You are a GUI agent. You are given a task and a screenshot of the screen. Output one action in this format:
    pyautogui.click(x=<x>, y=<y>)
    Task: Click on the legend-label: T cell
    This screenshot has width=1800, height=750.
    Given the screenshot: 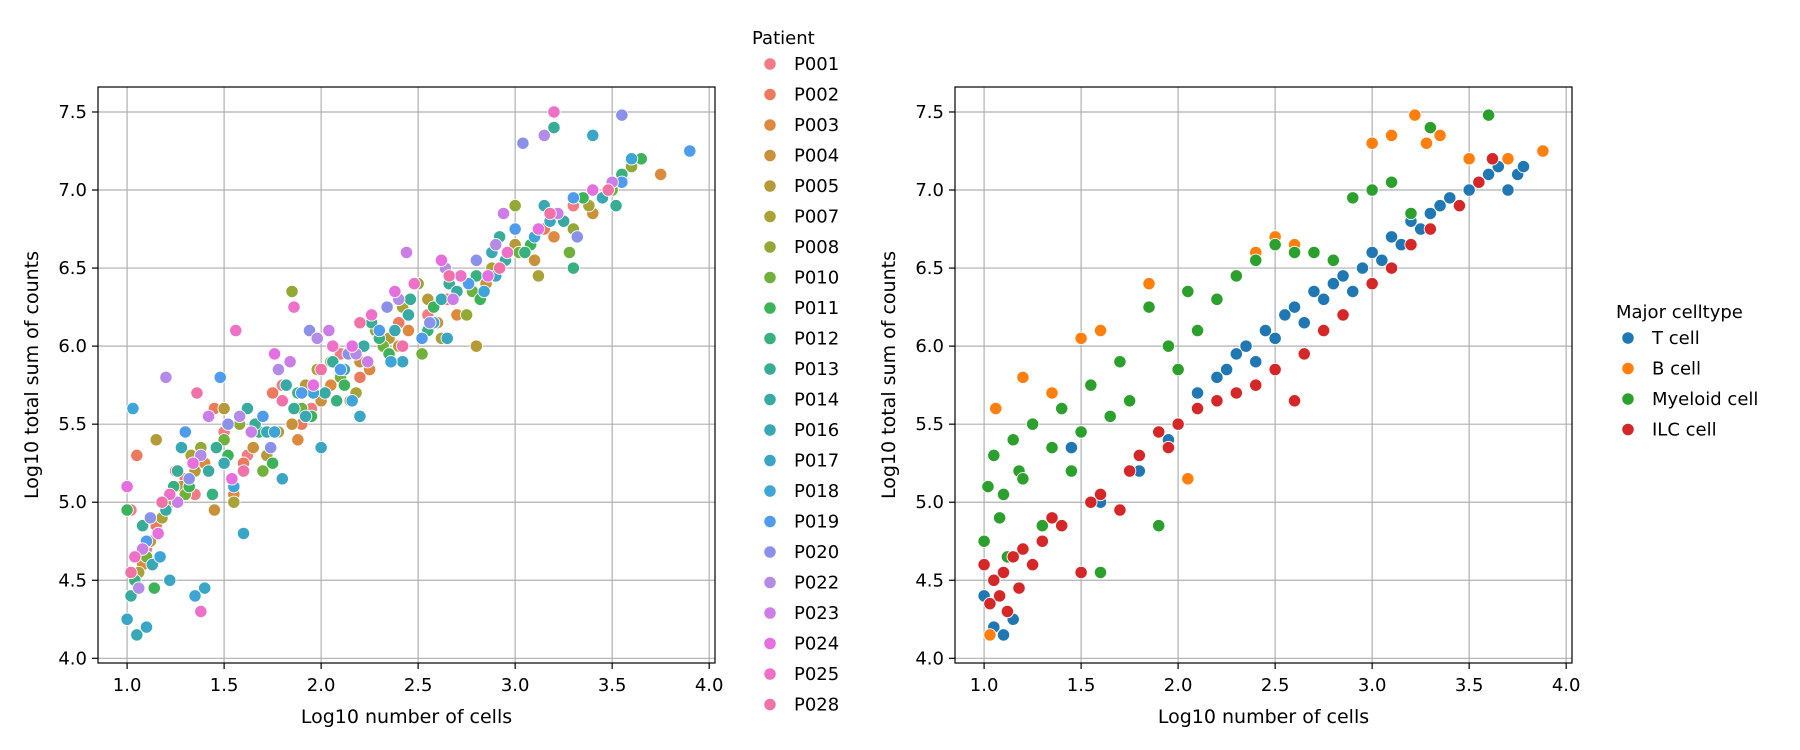 What is the action you would take?
    pyautogui.click(x=1675, y=338)
    